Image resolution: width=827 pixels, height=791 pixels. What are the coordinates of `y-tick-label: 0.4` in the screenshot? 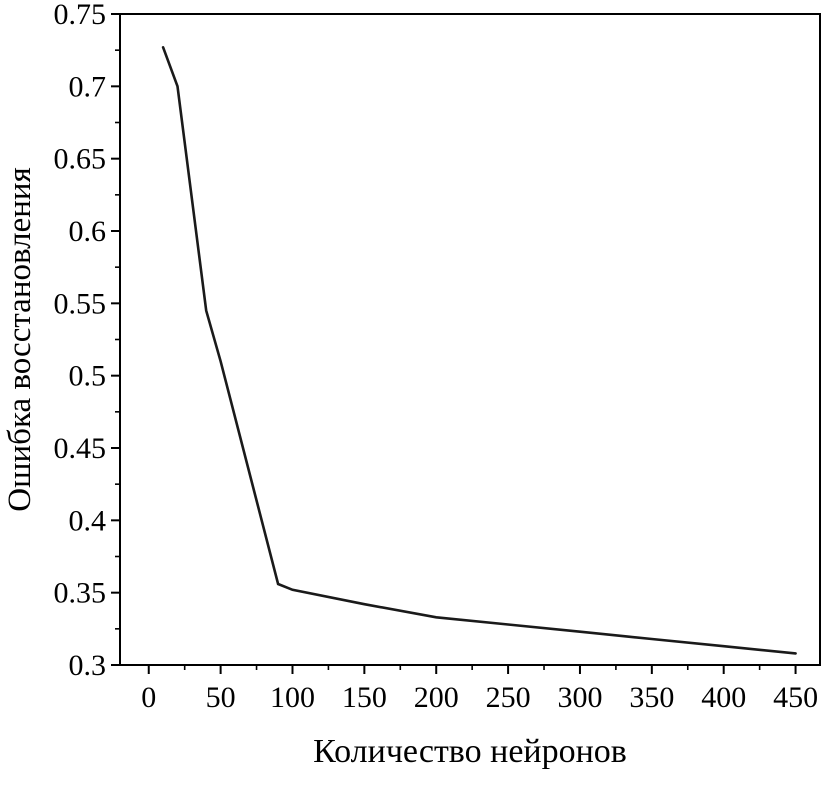 It's located at (88, 520).